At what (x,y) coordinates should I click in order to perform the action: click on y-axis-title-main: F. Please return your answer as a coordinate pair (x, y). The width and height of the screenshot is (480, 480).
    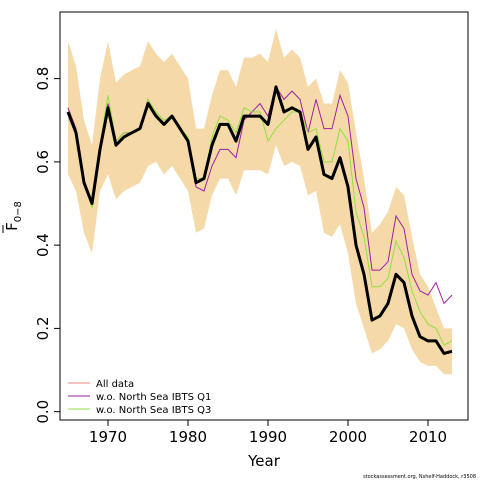
    Looking at the image, I should click on (12, 226).